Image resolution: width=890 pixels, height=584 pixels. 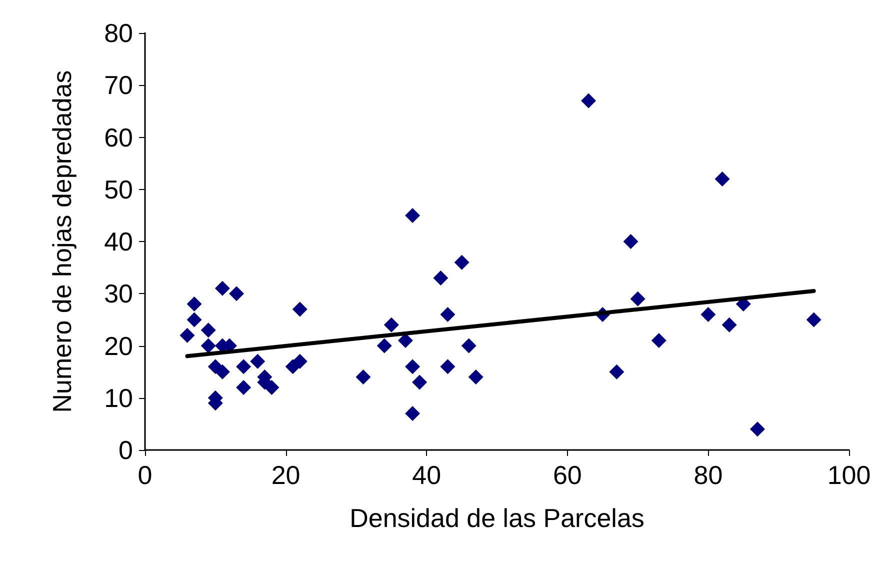 I want to click on y-tick-label: 0, so click(x=125, y=450).